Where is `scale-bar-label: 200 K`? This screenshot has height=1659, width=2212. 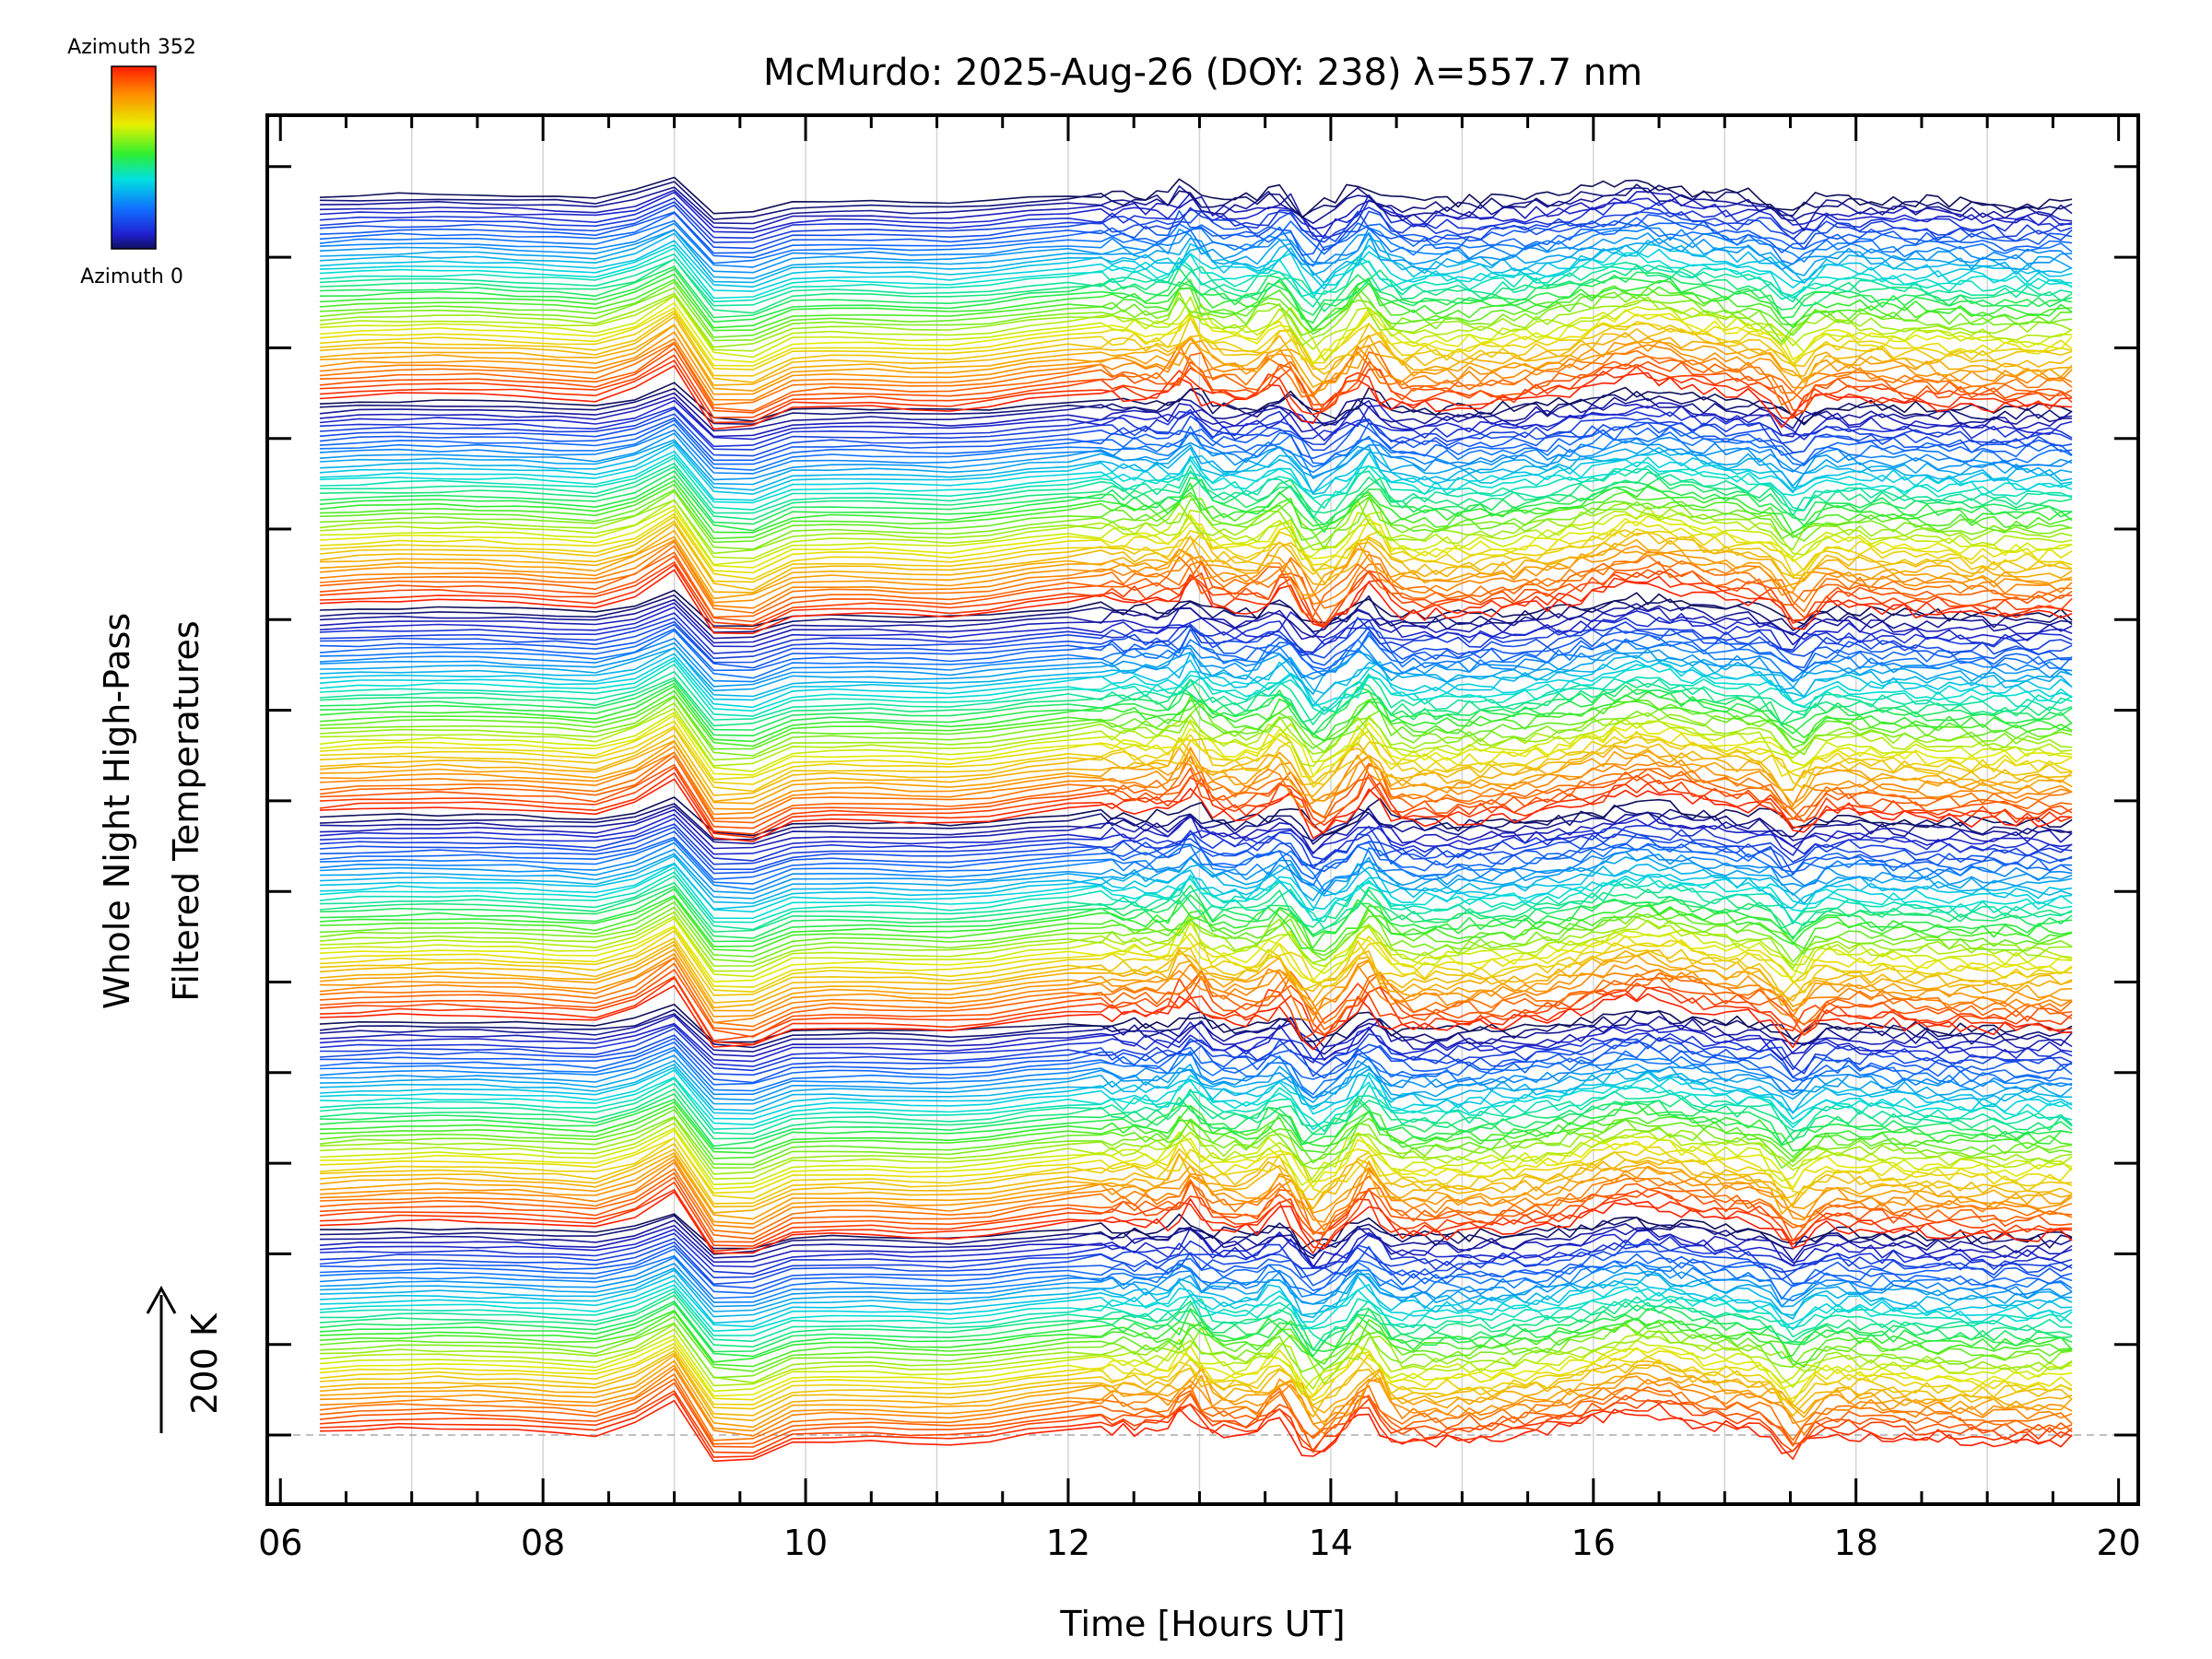
scale-bar-label: 200 K is located at coordinates (204, 1363).